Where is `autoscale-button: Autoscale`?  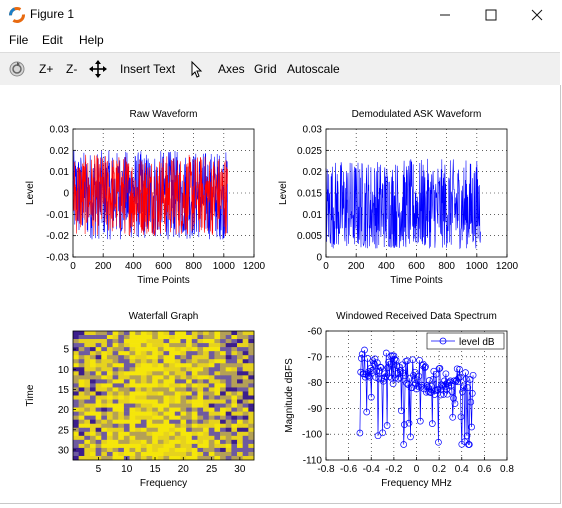 autoscale-button: Autoscale is located at coordinates (313, 69).